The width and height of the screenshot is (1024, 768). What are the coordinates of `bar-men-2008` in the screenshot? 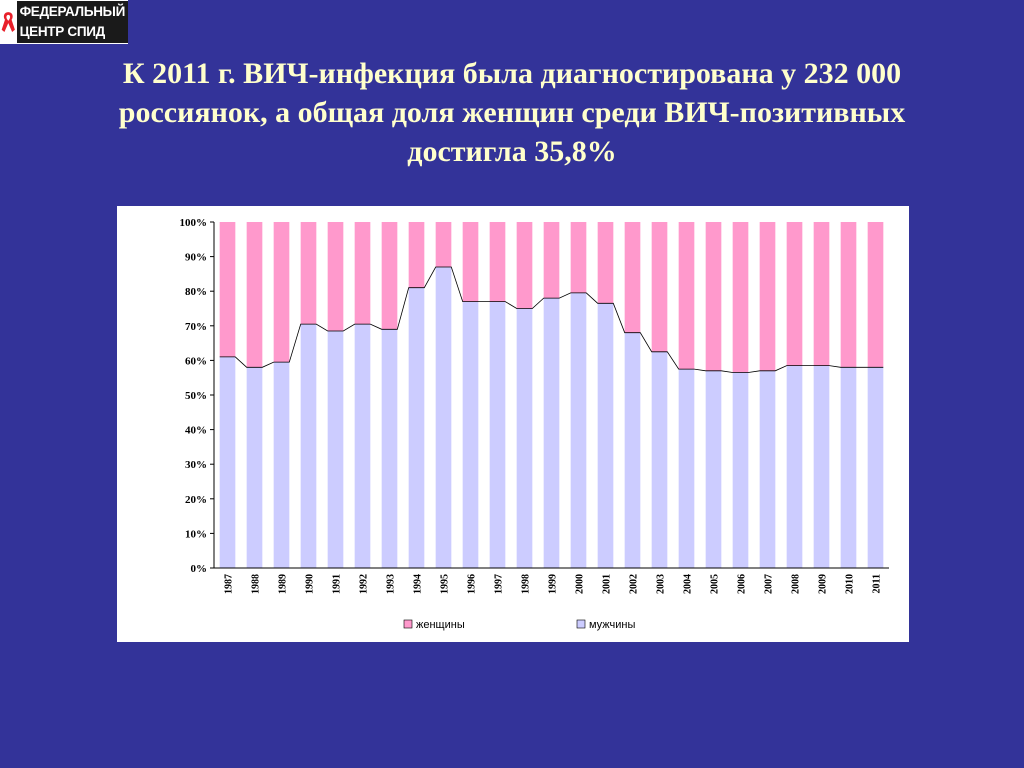 It's located at (794, 466).